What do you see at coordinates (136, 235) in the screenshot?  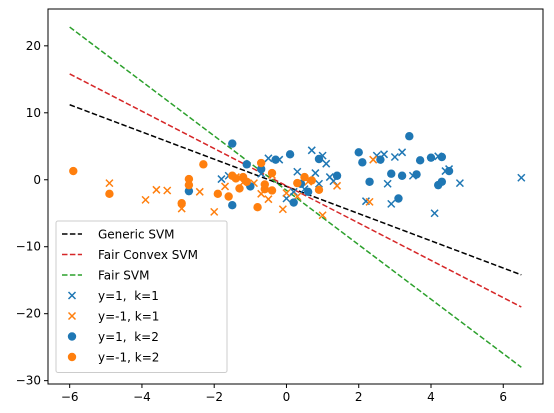 I see `legend-entry-label: Generic SVM` at bounding box center [136, 235].